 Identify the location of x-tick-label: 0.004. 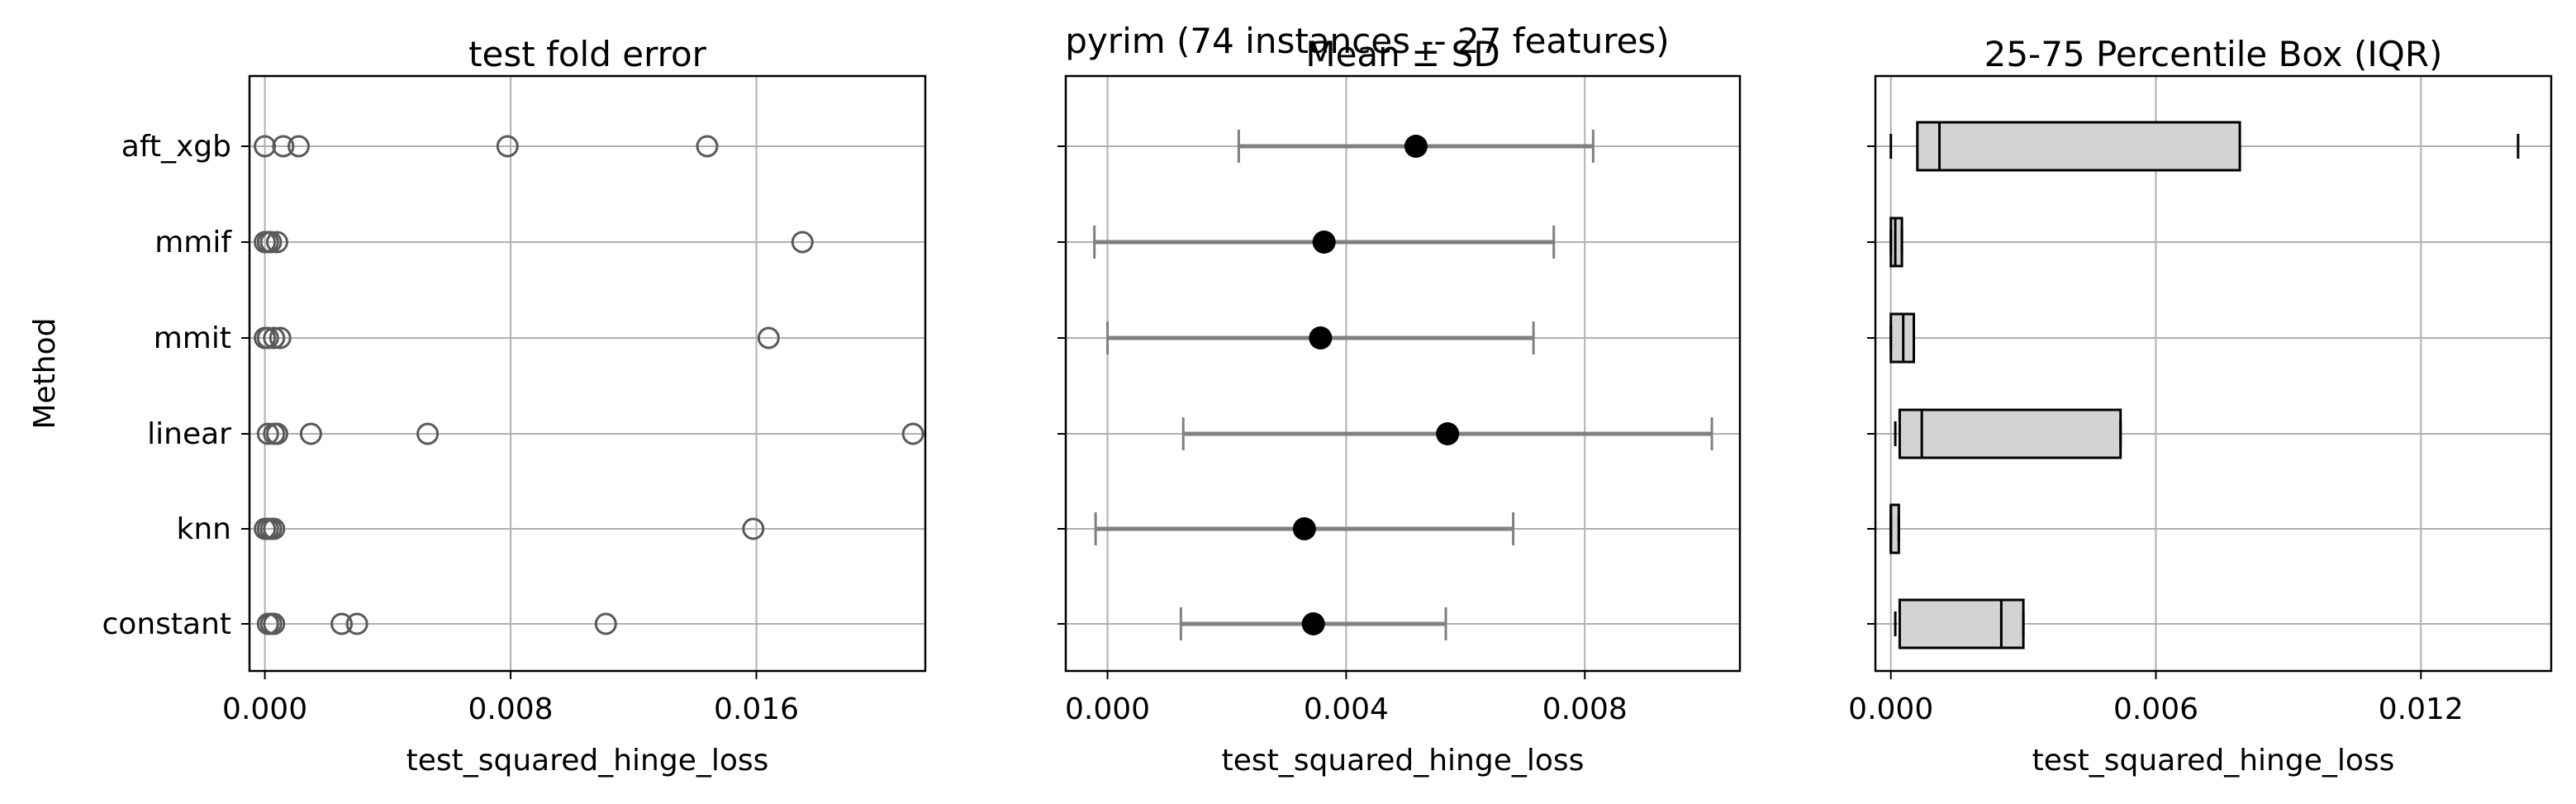
(1346, 709).